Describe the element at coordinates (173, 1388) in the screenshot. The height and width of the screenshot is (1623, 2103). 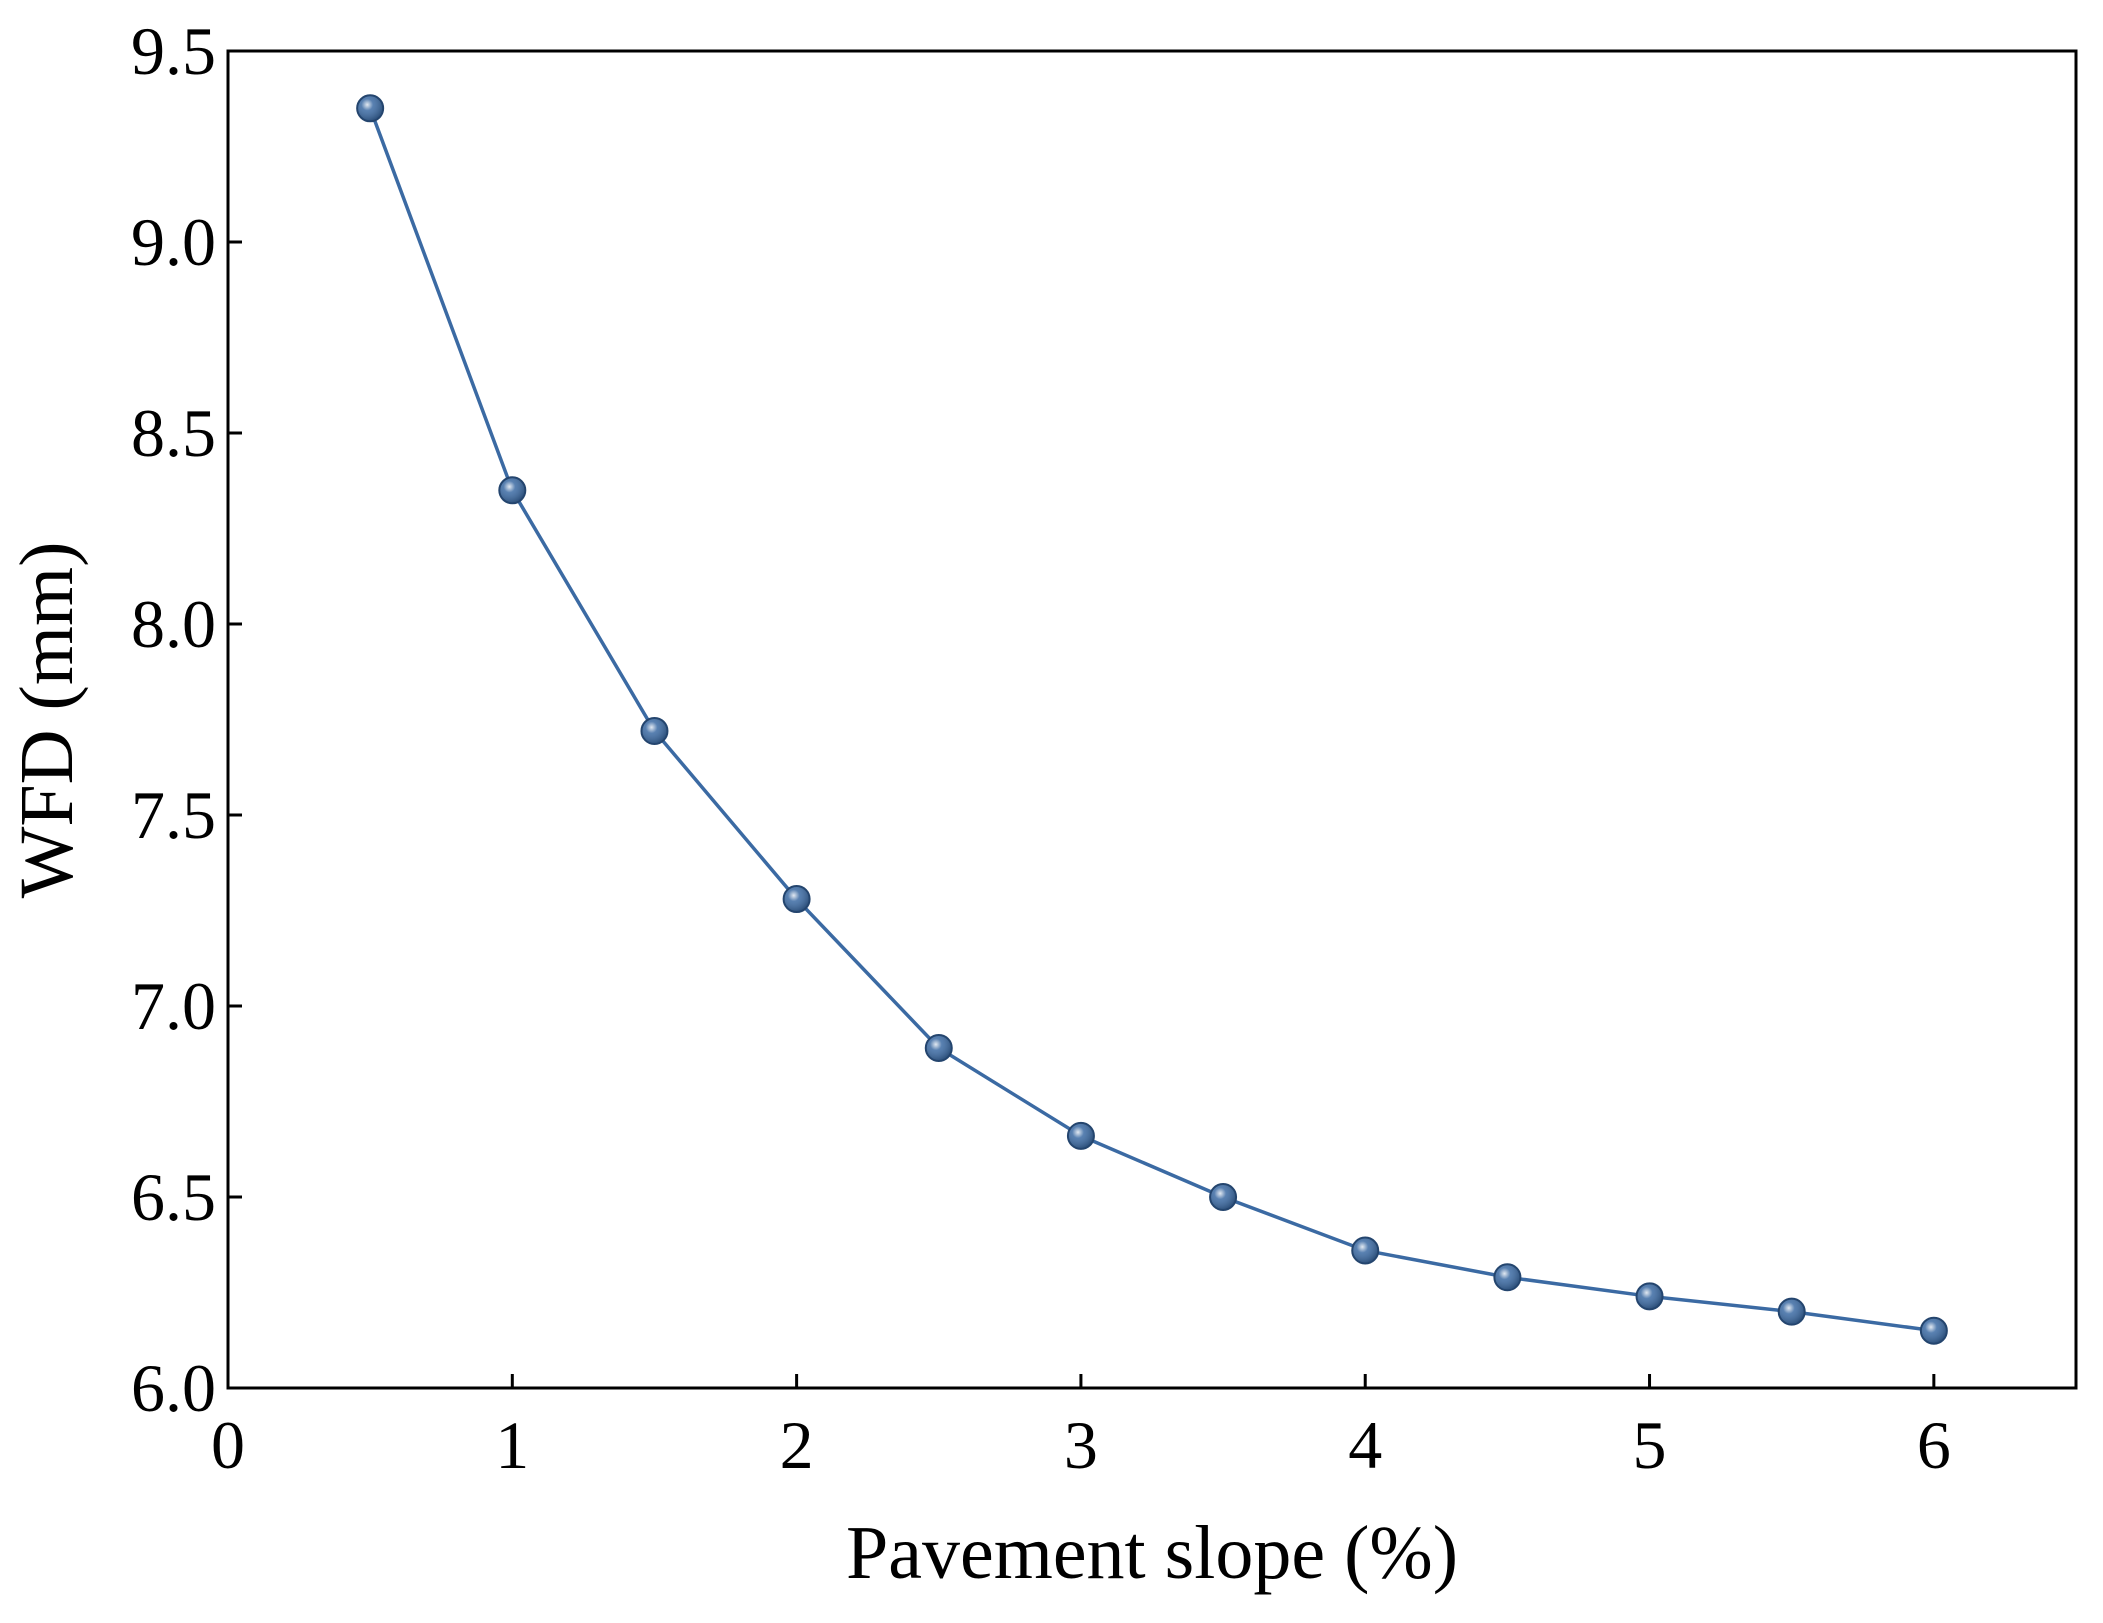
I see `y-tick-label: 6.0` at that location.